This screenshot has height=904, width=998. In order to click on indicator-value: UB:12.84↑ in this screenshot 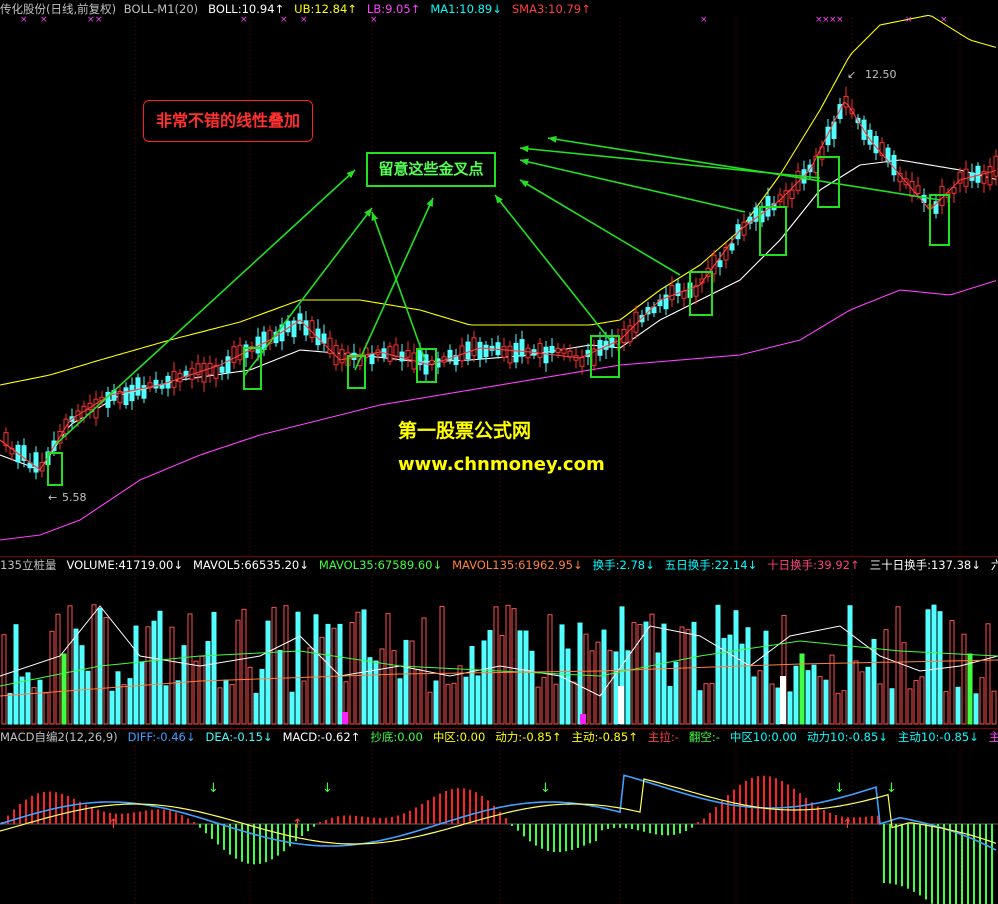, I will do `click(325, 9)`.